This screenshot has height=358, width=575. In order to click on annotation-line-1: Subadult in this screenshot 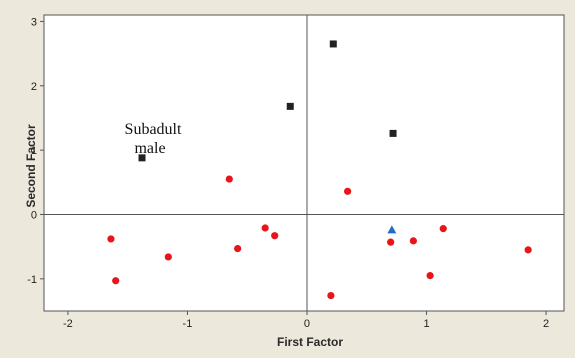, I will do `click(153, 129)`.